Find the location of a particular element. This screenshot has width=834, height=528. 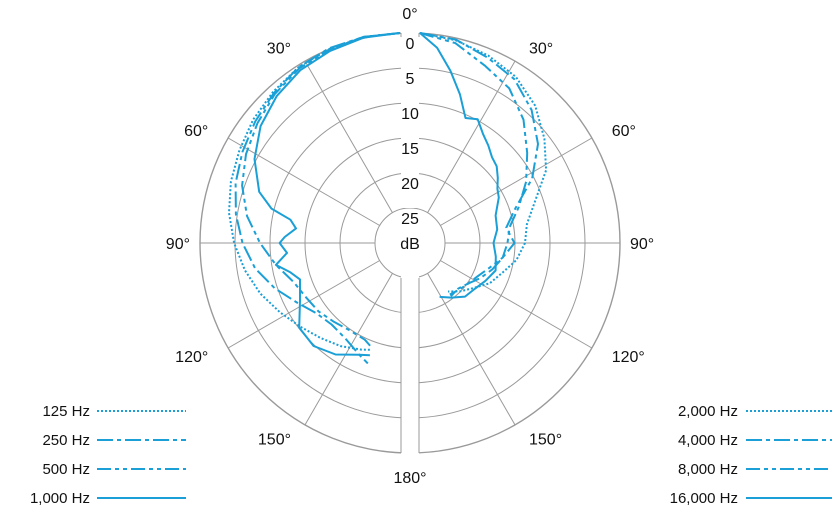

radial-tick-25: 25 is located at coordinates (410, 219).